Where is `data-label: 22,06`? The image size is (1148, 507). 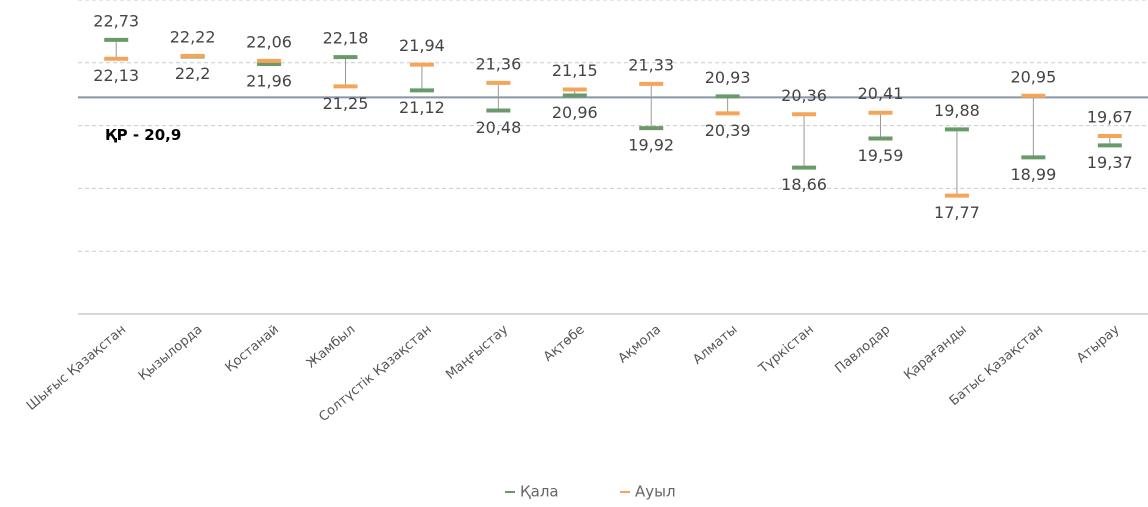
data-label: 22,06 is located at coordinates (269, 41).